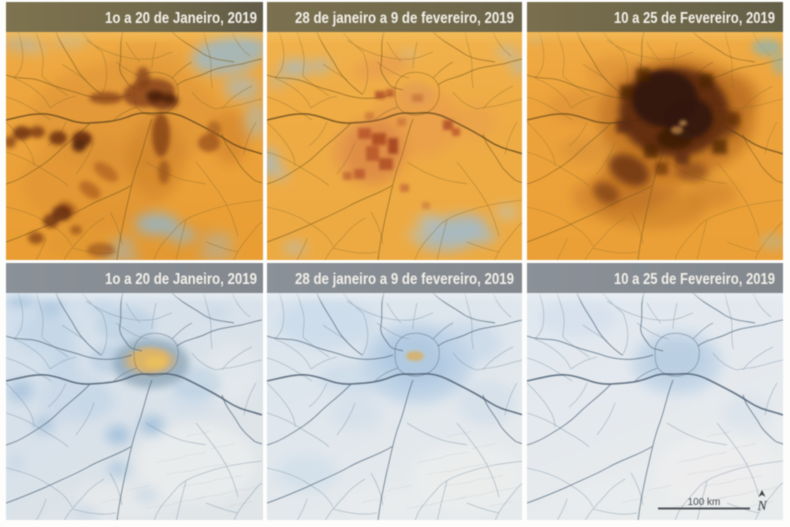 Image resolution: width=790 pixels, height=527 pixels. What do you see at coordinates (704, 502) in the screenshot?
I see `svg-text: 100 km` at bounding box center [704, 502].